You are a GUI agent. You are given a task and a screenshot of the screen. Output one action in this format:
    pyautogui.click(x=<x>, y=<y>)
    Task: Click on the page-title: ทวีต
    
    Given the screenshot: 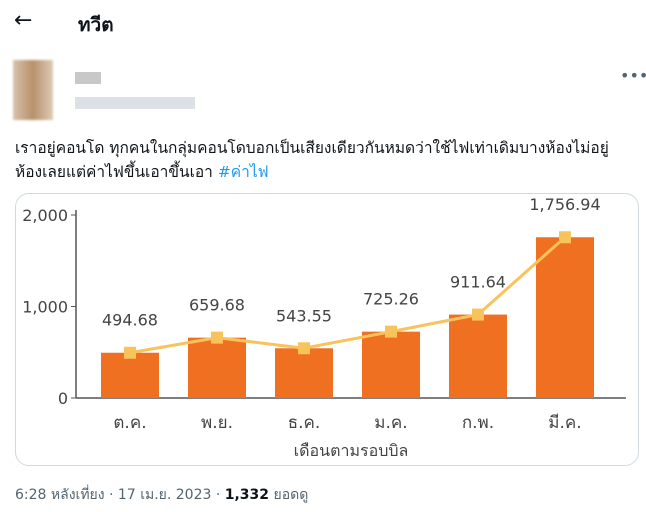 What is the action you would take?
    pyautogui.click(x=96, y=25)
    